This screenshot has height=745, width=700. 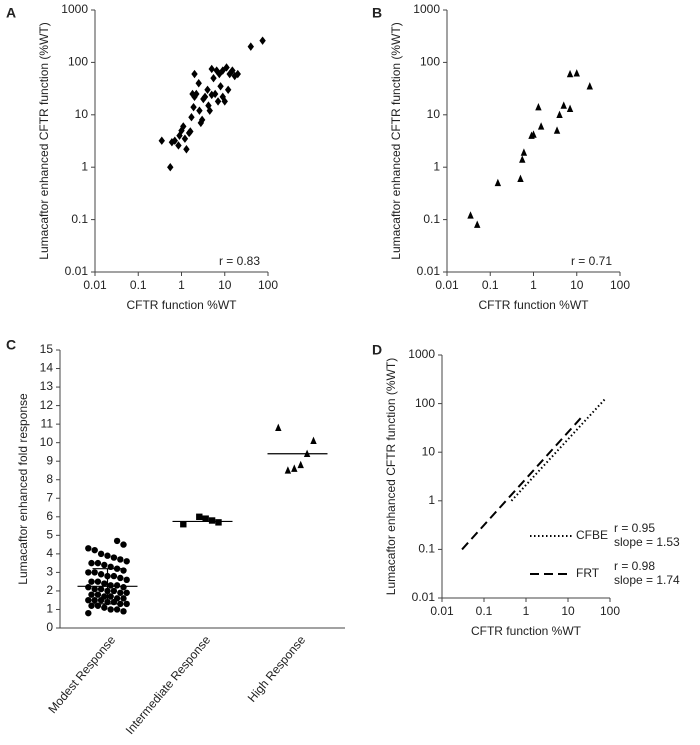 What do you see at coordinates (47, 405) in the screenshot?
I see `y-tick-label: 12` at bounding box center [47, 405].